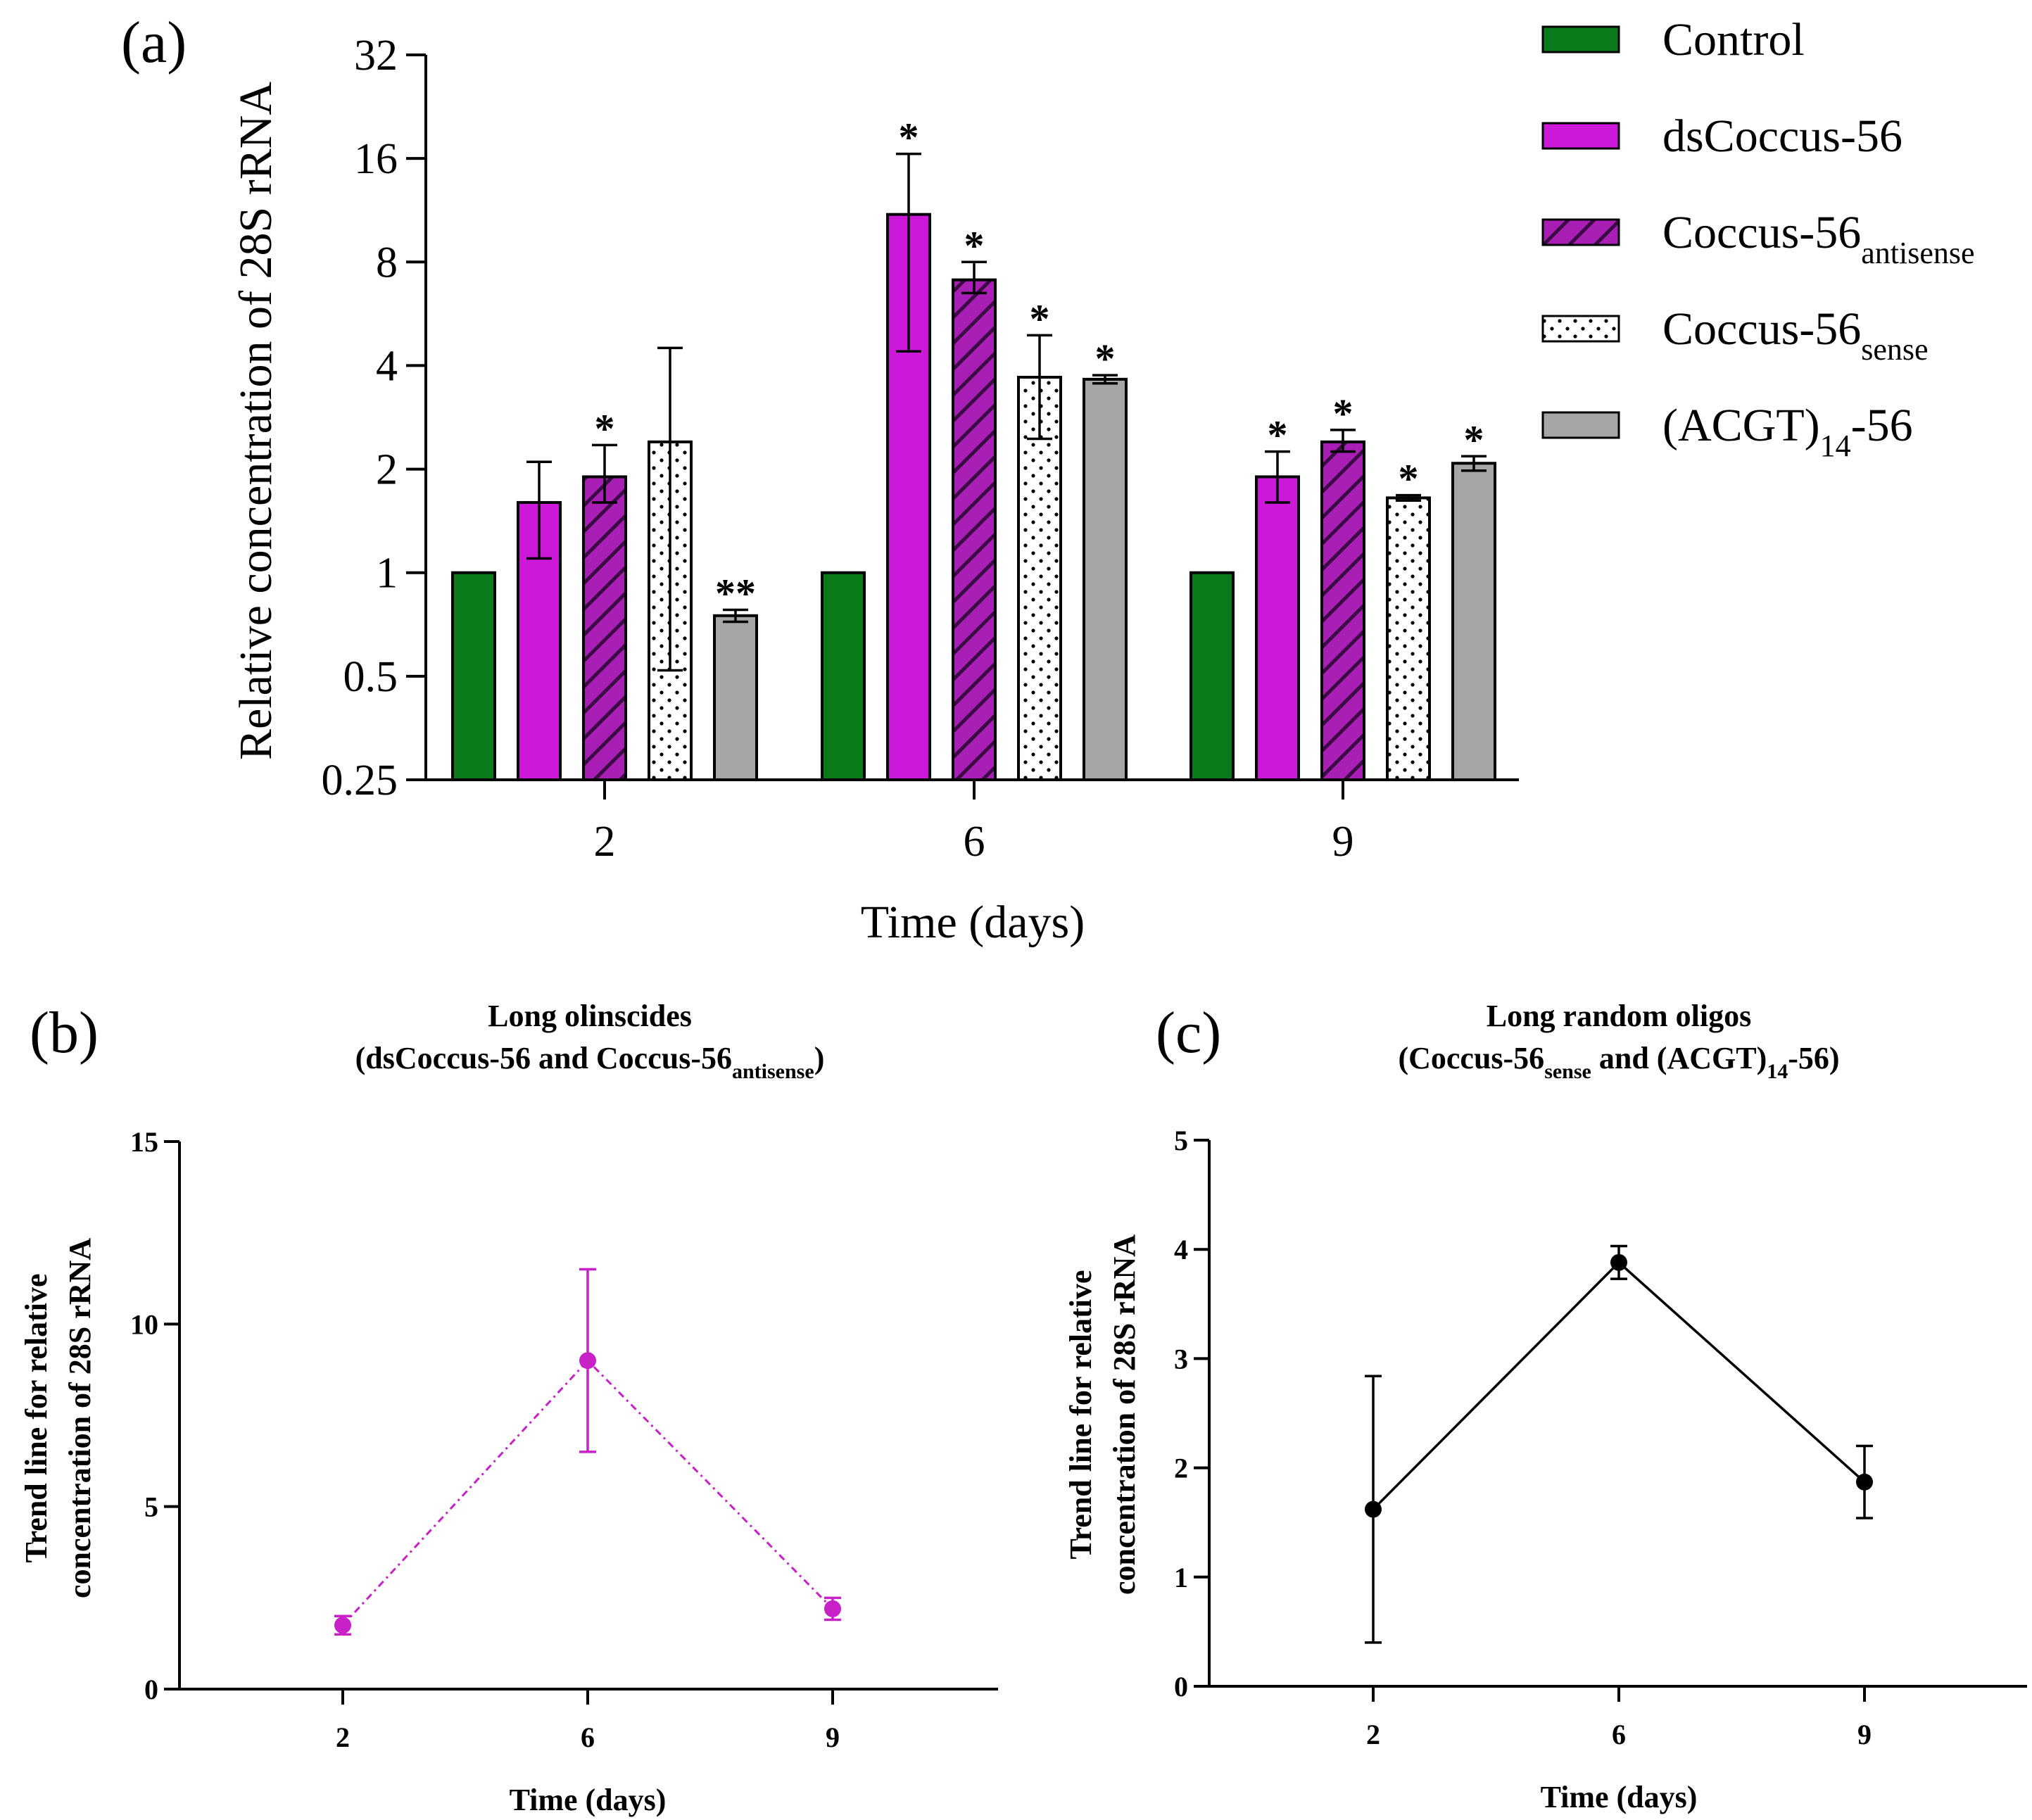 Image resolution: width=2032 pixels, height=1820 pixels. What do you see at coordinates (80, 1418) in the screenshot?
I see `b-y-axis-title-line2: concentration of 28S rRNA` at bounding box center [80, 1418].